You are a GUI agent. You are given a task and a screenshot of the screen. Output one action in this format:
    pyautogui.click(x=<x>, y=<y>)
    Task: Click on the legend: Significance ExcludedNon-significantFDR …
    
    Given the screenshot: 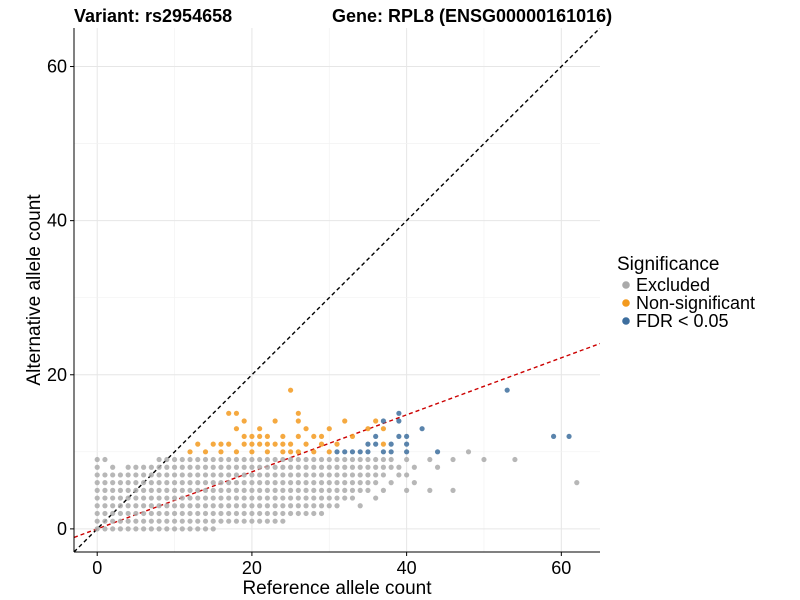 What is the action you would take?
    pyautogui.click(x=686, y=292)
    